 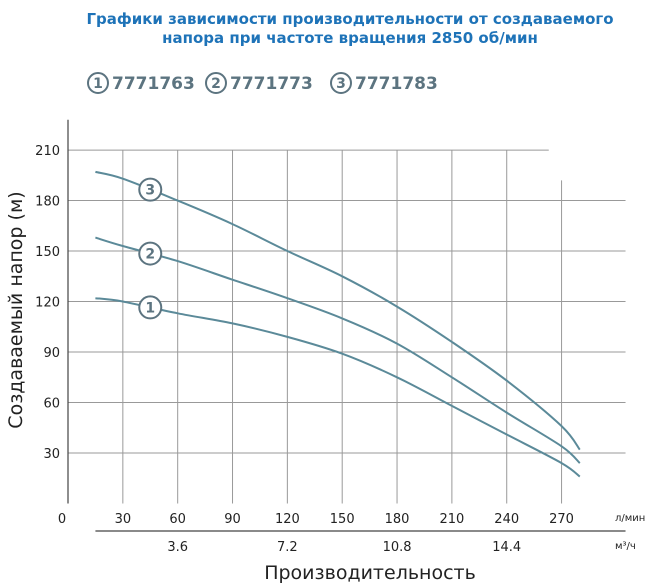 I want to click on y-tick-label-30: 30, so click(x=51, y=454).